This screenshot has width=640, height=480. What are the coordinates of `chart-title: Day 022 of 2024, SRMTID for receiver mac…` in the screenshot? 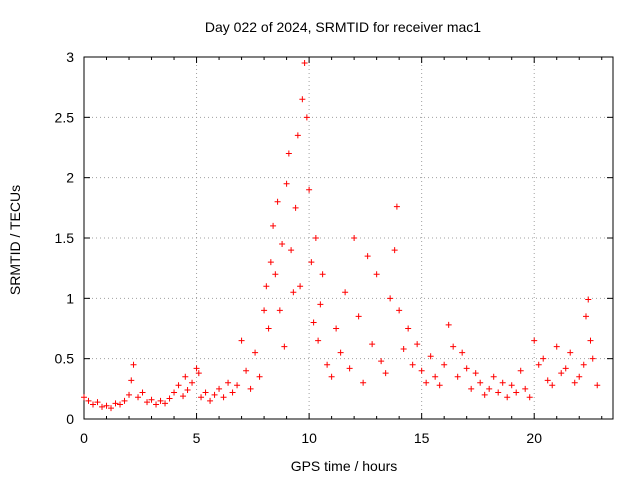 It's located at (343, 27).